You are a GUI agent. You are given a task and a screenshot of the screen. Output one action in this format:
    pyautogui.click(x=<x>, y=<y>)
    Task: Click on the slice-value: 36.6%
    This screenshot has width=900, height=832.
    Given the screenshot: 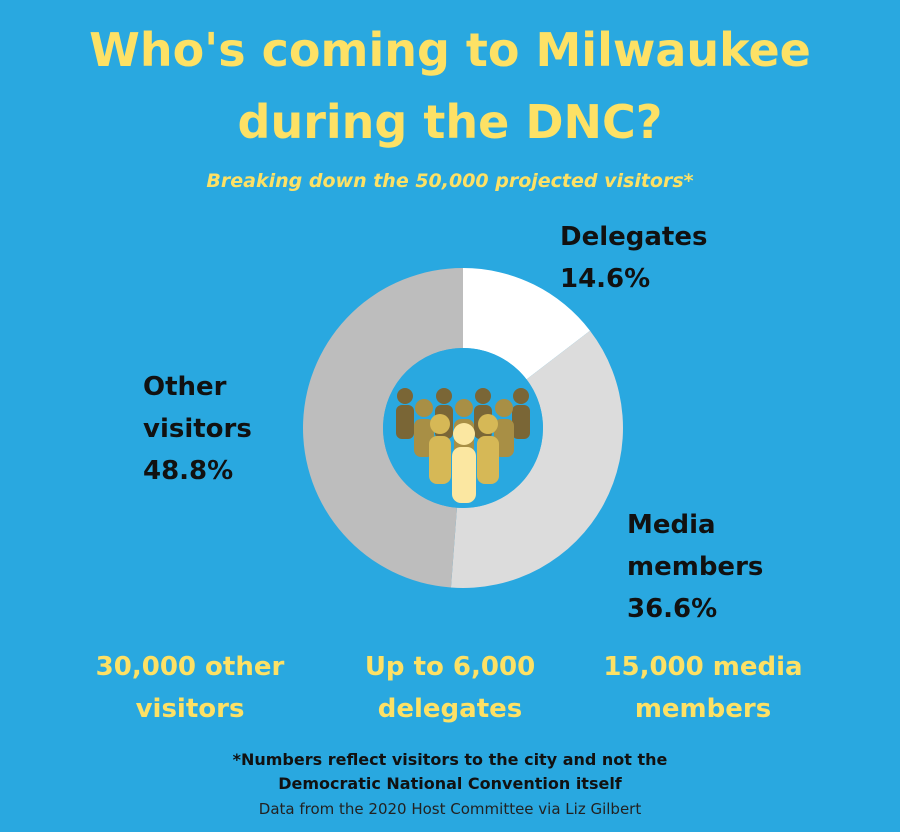 What is the action you would take?
    pyautogui.click(x=672, y=609)
    